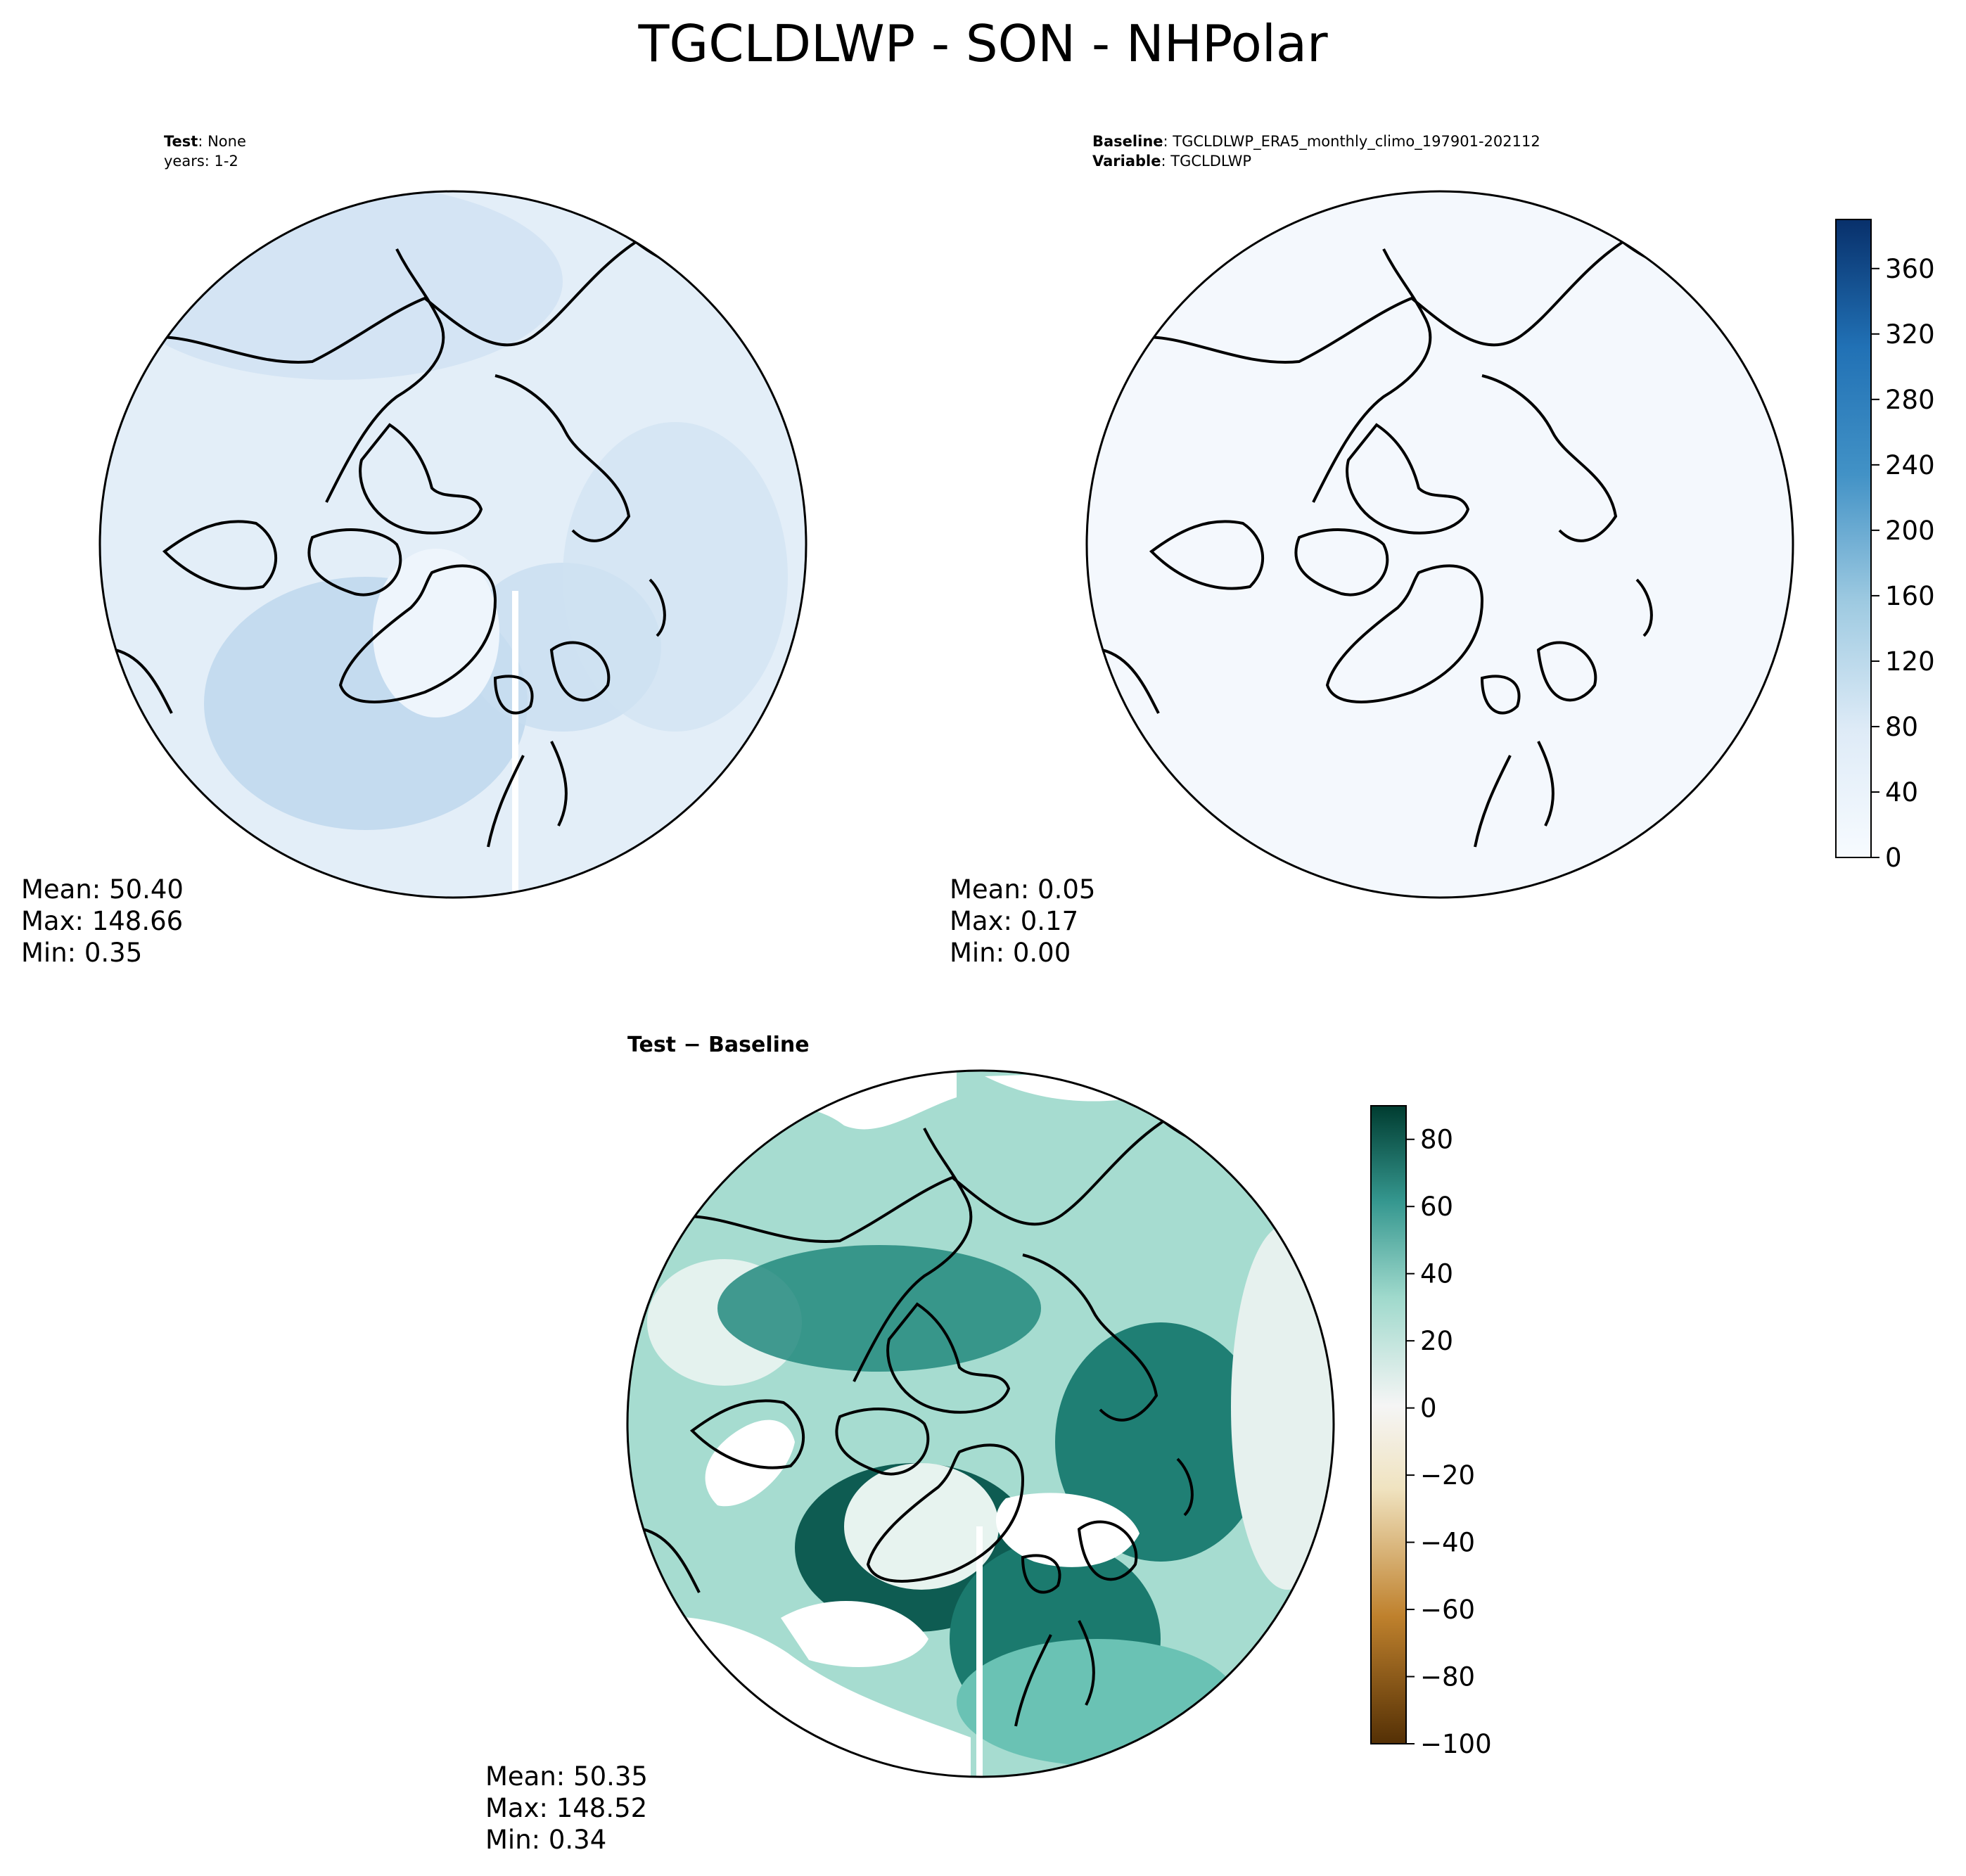 This screenshot has height=1876, width=1966. What do you see at coordinates (718, 1045) in the screenshot?
I see `difference-panel-title: Test − Baseline` at bounding box center [718, 1045].